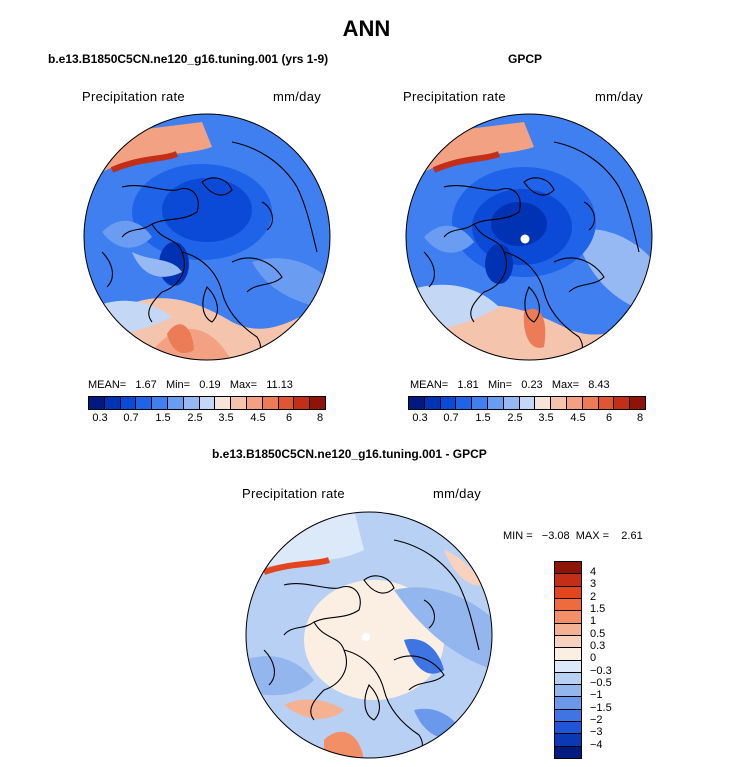  I want to click on diff-cbar-label: 0, so click(593, 658).